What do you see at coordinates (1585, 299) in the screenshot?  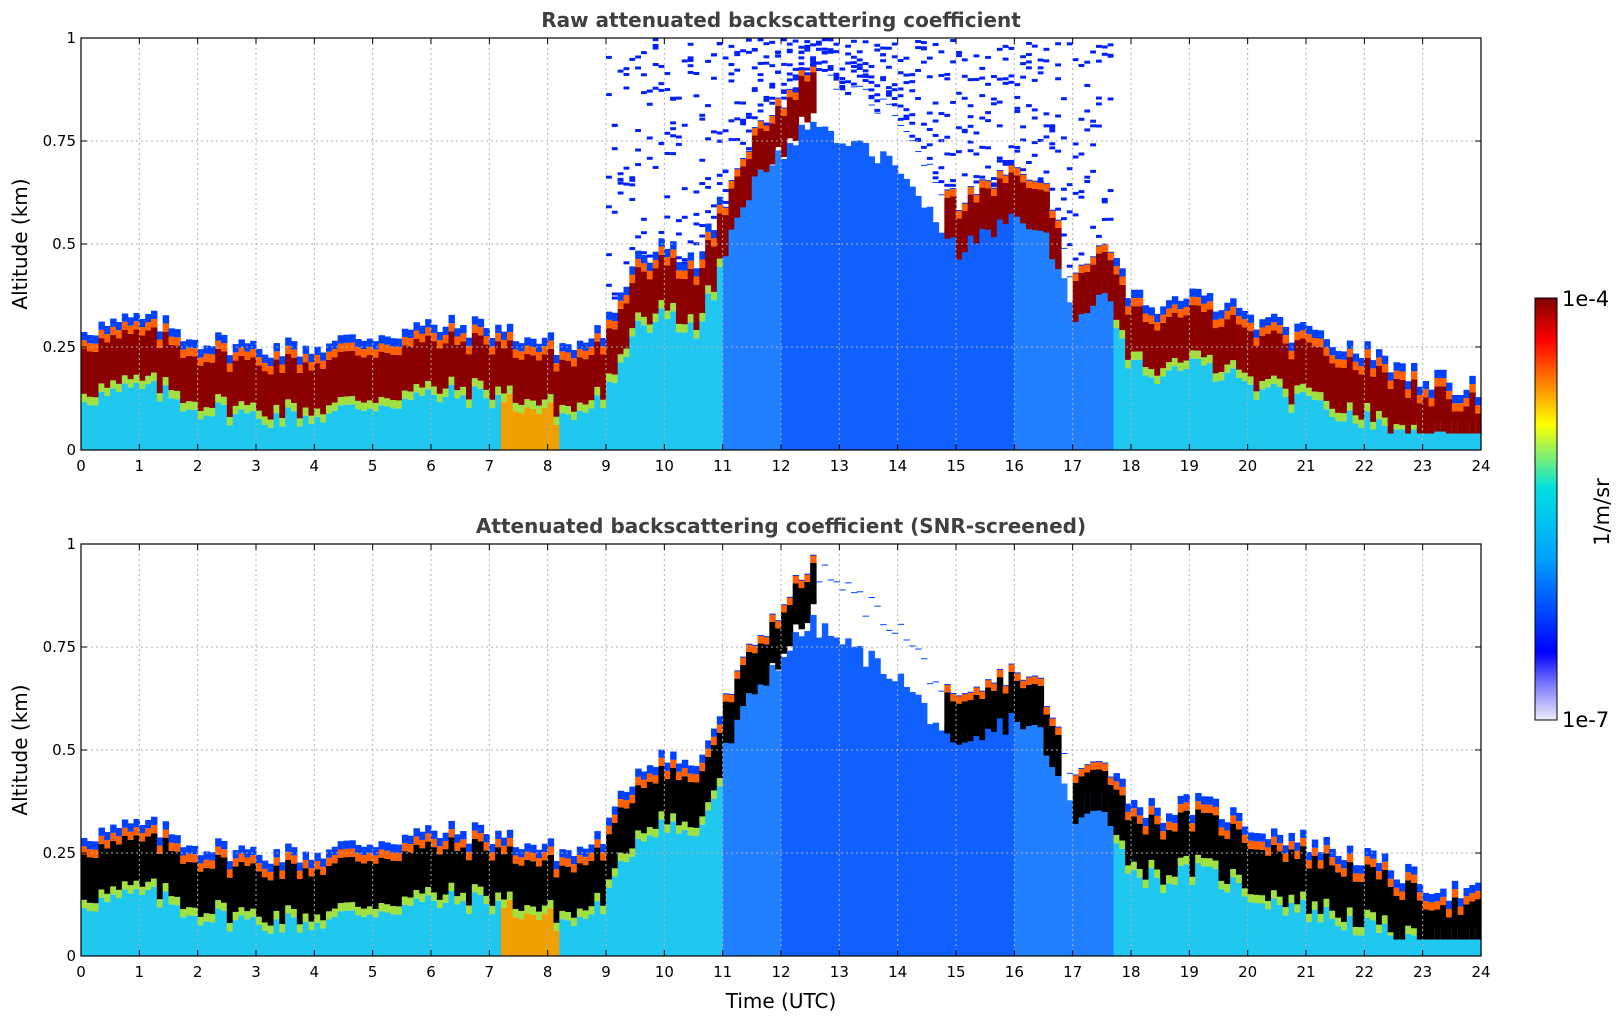 I see `colorbar-max-label: 1e-4` at bounding box center [1585, 299].